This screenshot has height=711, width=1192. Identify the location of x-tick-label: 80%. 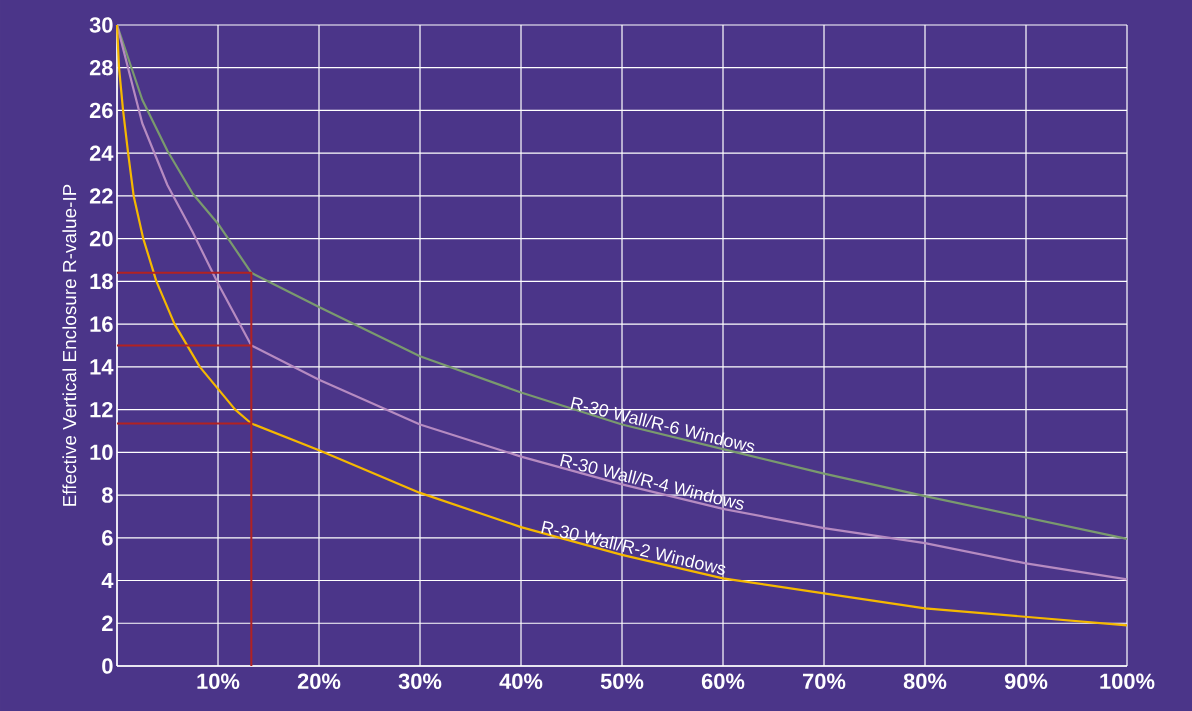
(925, 681).